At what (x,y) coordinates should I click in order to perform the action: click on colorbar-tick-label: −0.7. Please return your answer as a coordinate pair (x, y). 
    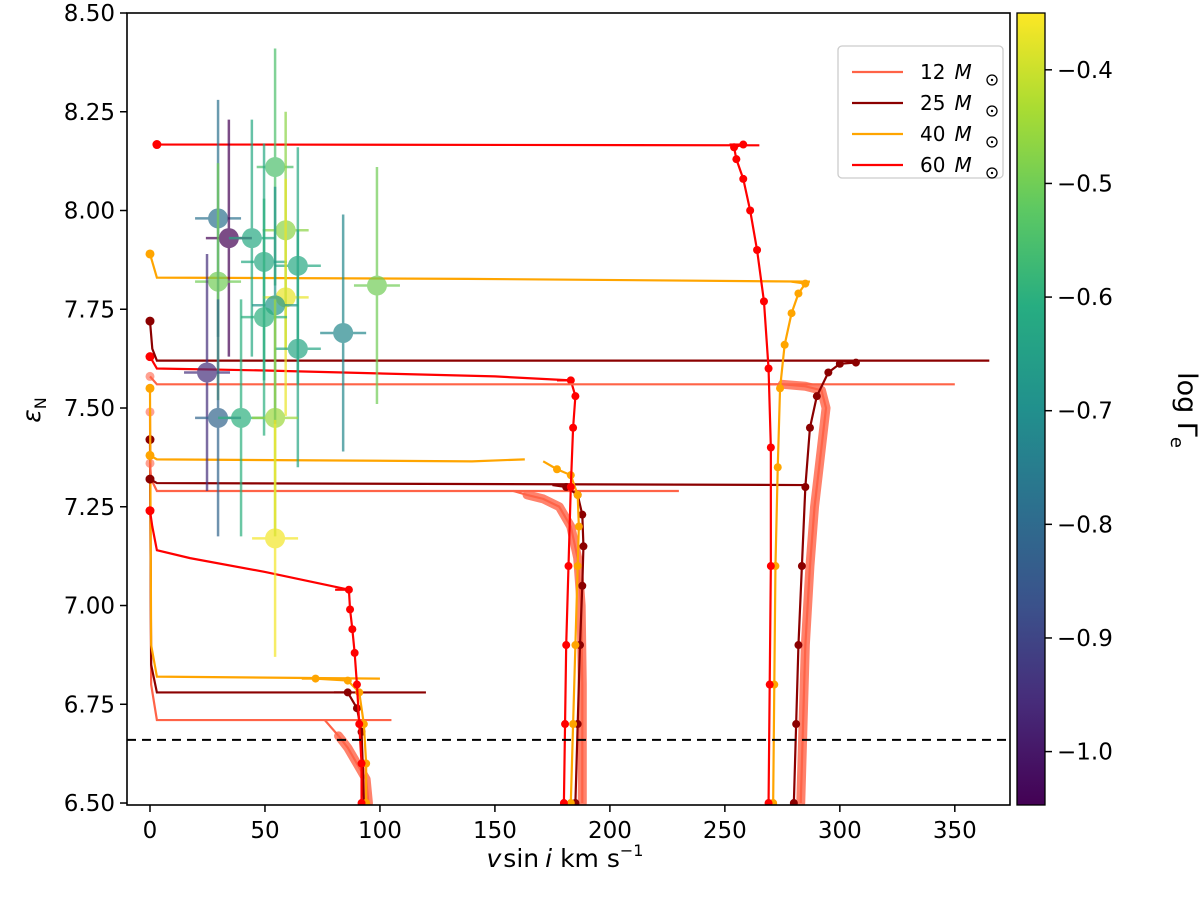
    Looking at the image, I should click on (1085, 412).